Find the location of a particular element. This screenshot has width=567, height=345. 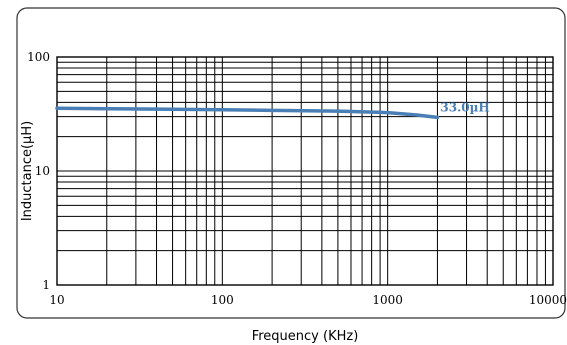

series-group: 33.0µH is located at coordinates (272, 110).